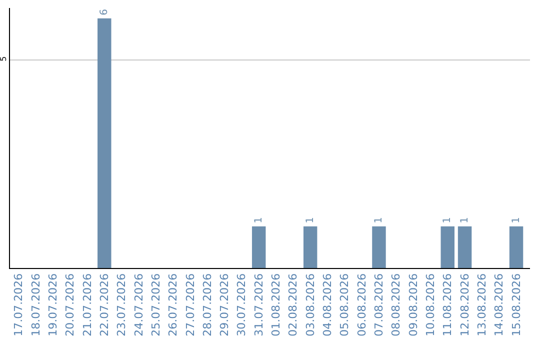  Describe the element at coordinates (104, 304) in the screenshot. I see `x-tick-label: 22.07.2026` at that location.